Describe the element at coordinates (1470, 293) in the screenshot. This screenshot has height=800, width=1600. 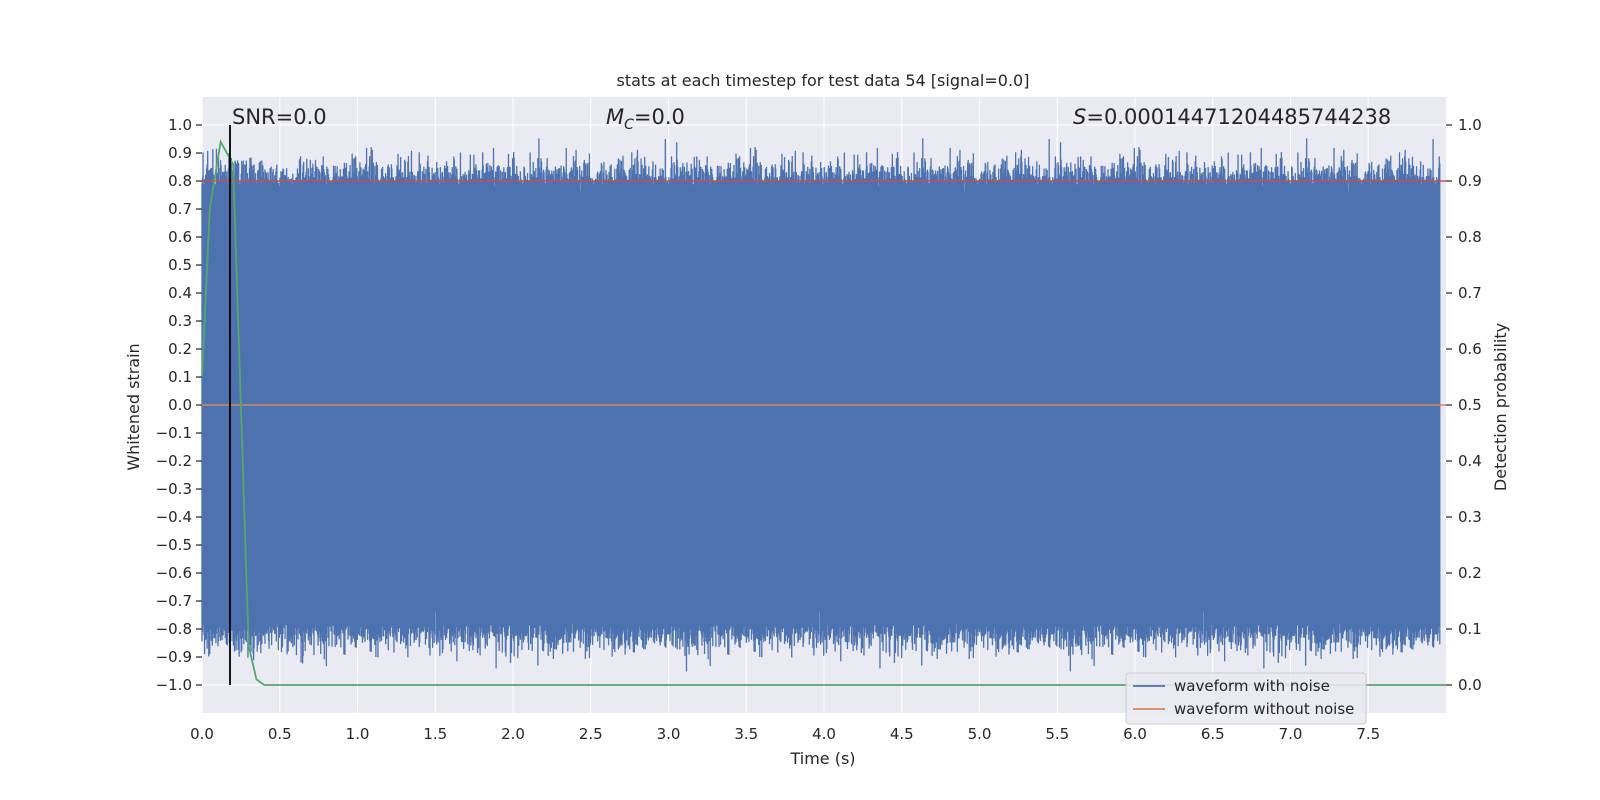
I see `y-right-tick-label: 0.7` at that location.